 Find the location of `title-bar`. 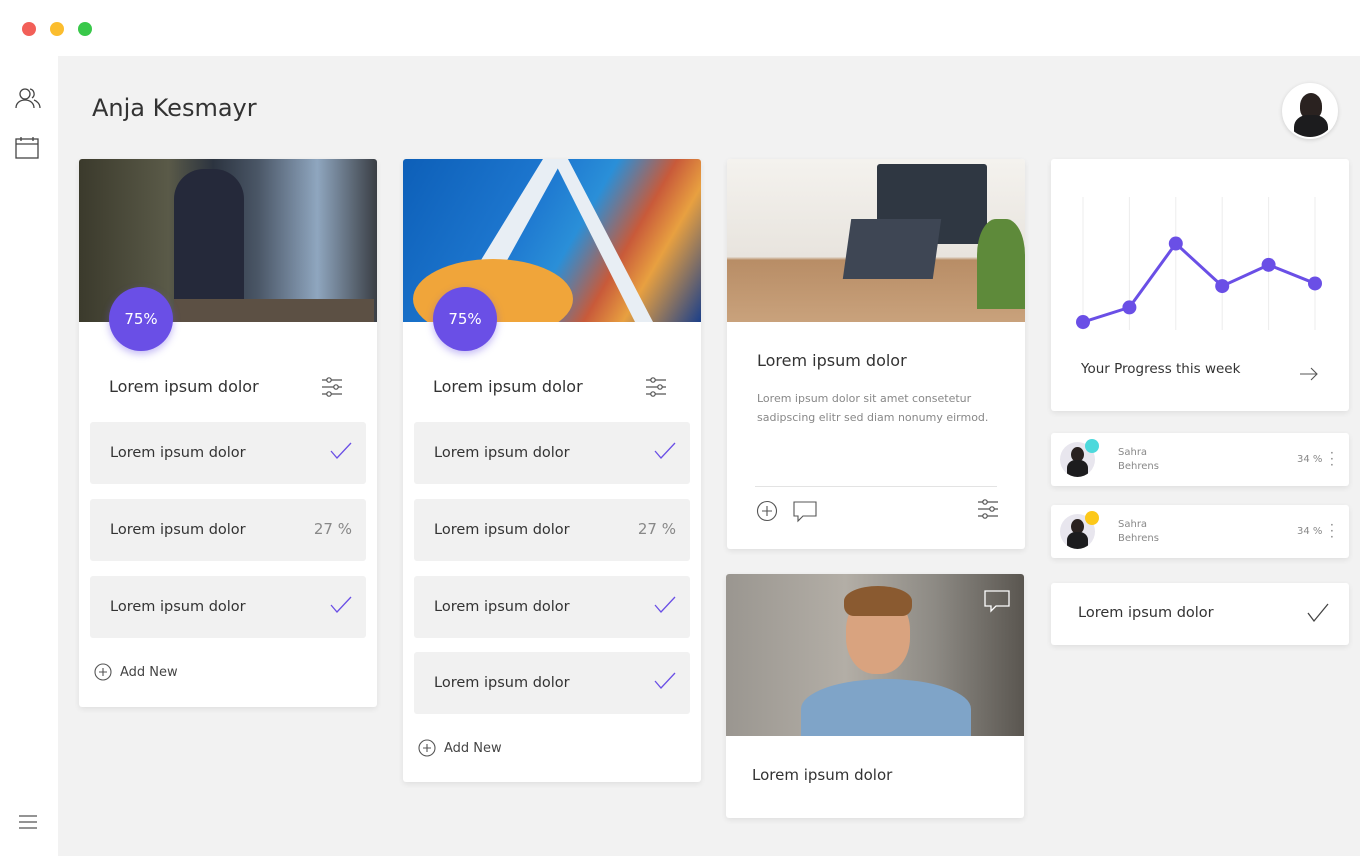

title-bar is located at coordinates (680, 28).